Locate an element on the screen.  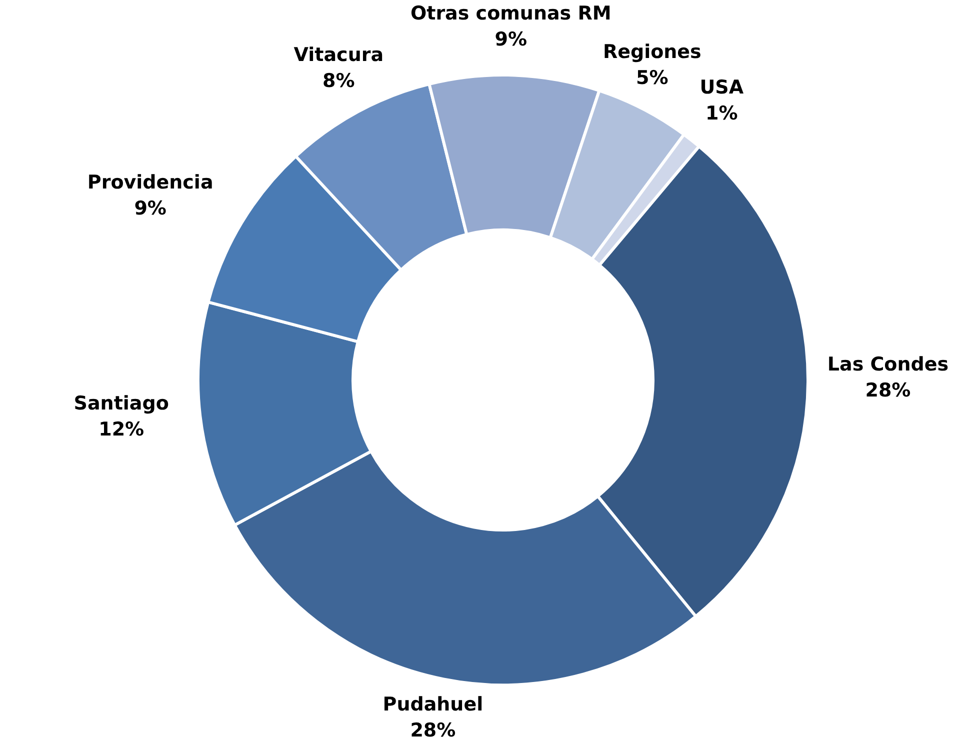
data-label: 5% is located at coordinates (652, 78).